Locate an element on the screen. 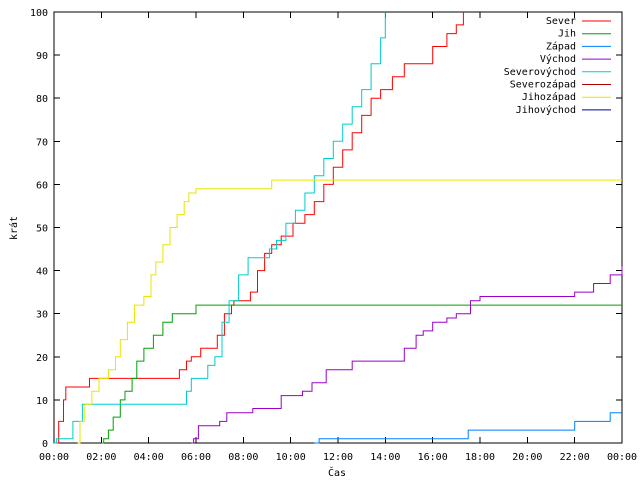  x-tick-label: 02:00 is located at coordinates (101, 457).